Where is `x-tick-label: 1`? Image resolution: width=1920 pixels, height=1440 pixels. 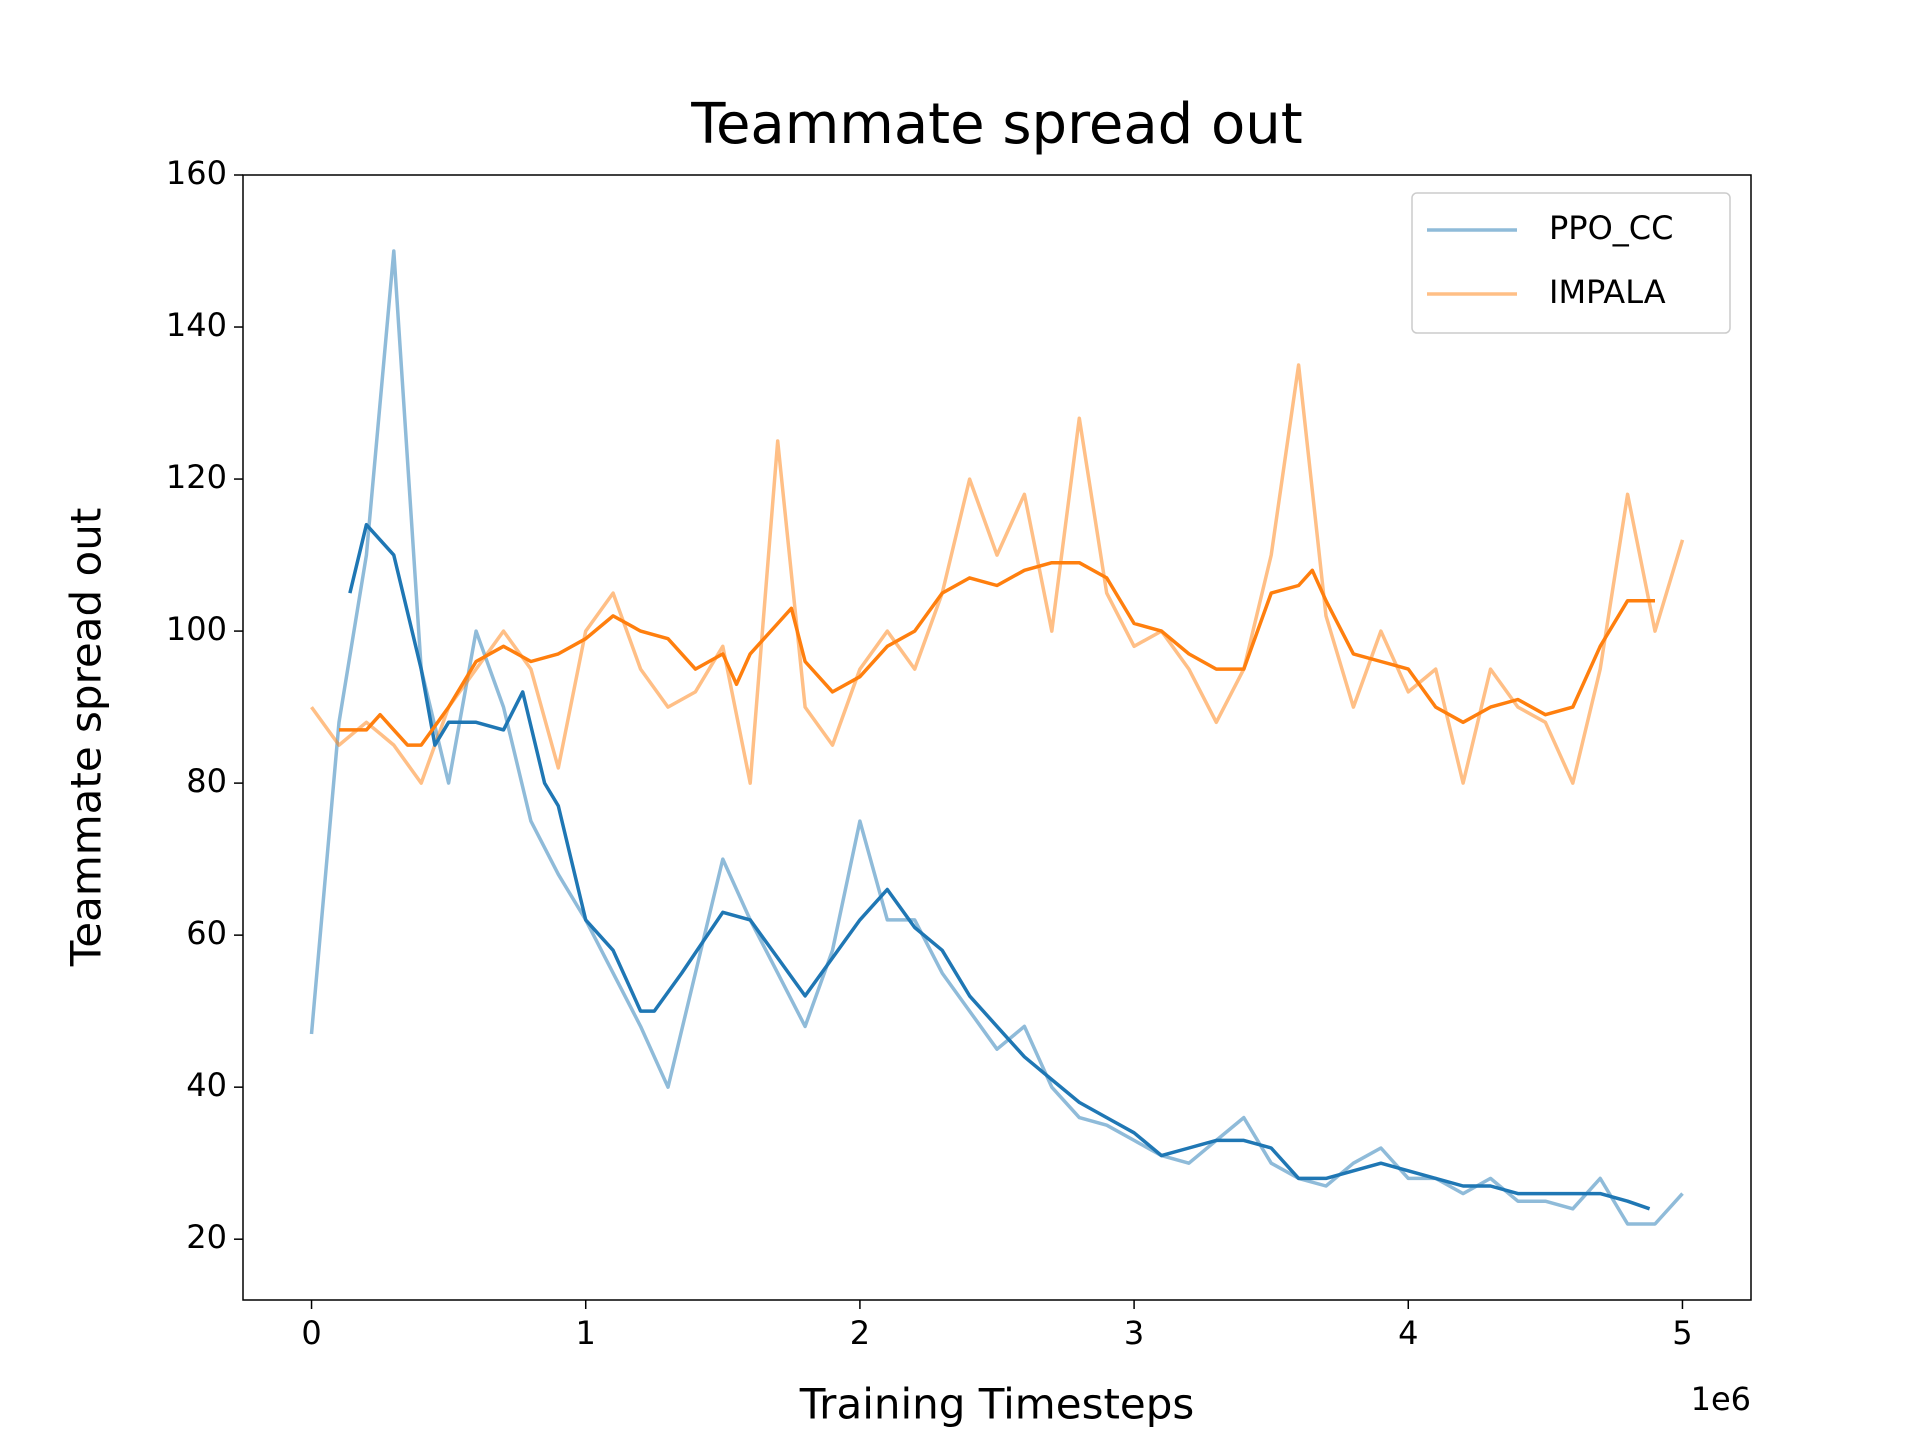
x-tick-label: 1 is located at coordinates (586, 1333).